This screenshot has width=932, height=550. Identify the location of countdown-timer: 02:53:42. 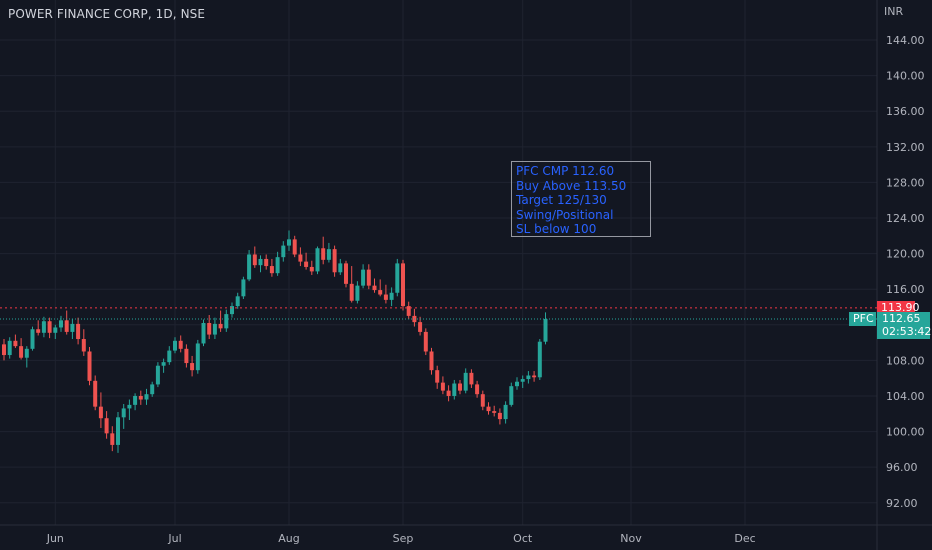
(907, 331).